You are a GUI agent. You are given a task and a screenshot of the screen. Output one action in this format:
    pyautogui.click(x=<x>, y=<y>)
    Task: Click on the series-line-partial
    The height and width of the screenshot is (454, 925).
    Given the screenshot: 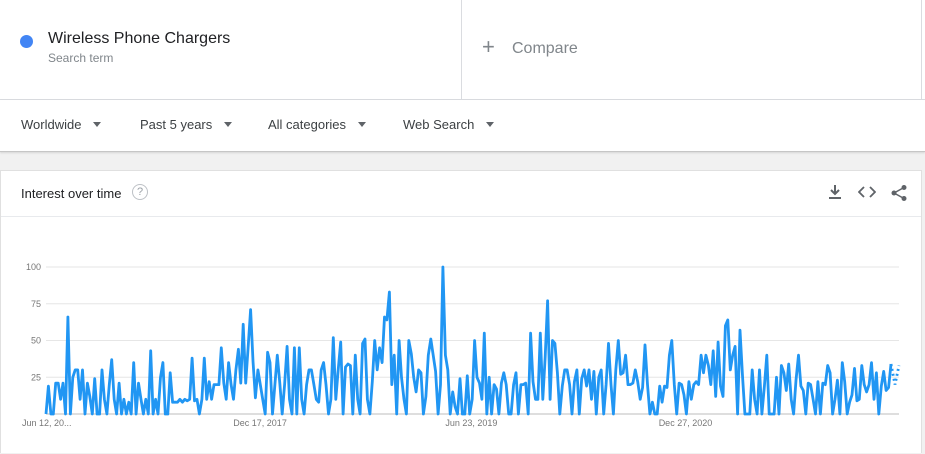 What is the action you would take?
    pyautogui.click(x=895, y=374)
    